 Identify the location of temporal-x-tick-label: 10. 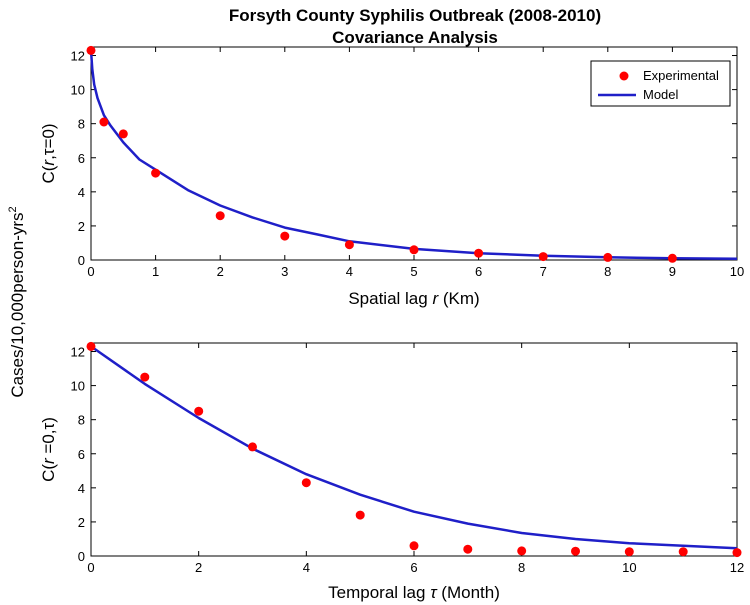
(629, 567).